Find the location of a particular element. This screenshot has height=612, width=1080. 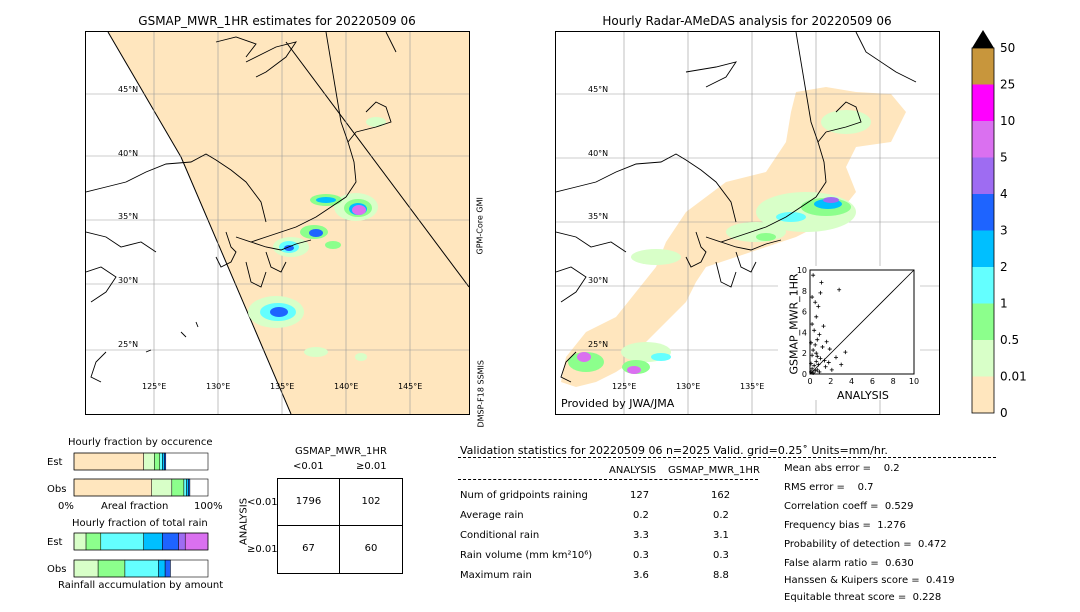

contingency-cell: 1796 is located at coordinates (308, 501).